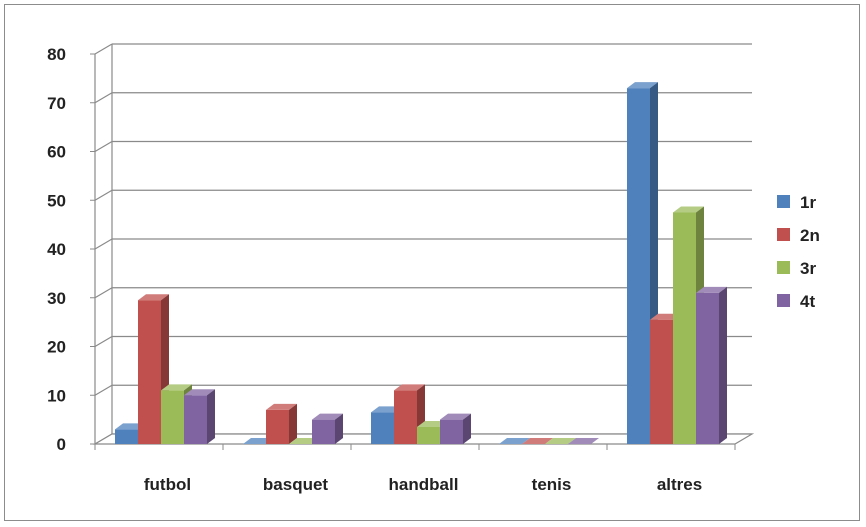 This screenshot has width=866, height=527. I want to click on bar-3r-tenis, so click(560, 441).